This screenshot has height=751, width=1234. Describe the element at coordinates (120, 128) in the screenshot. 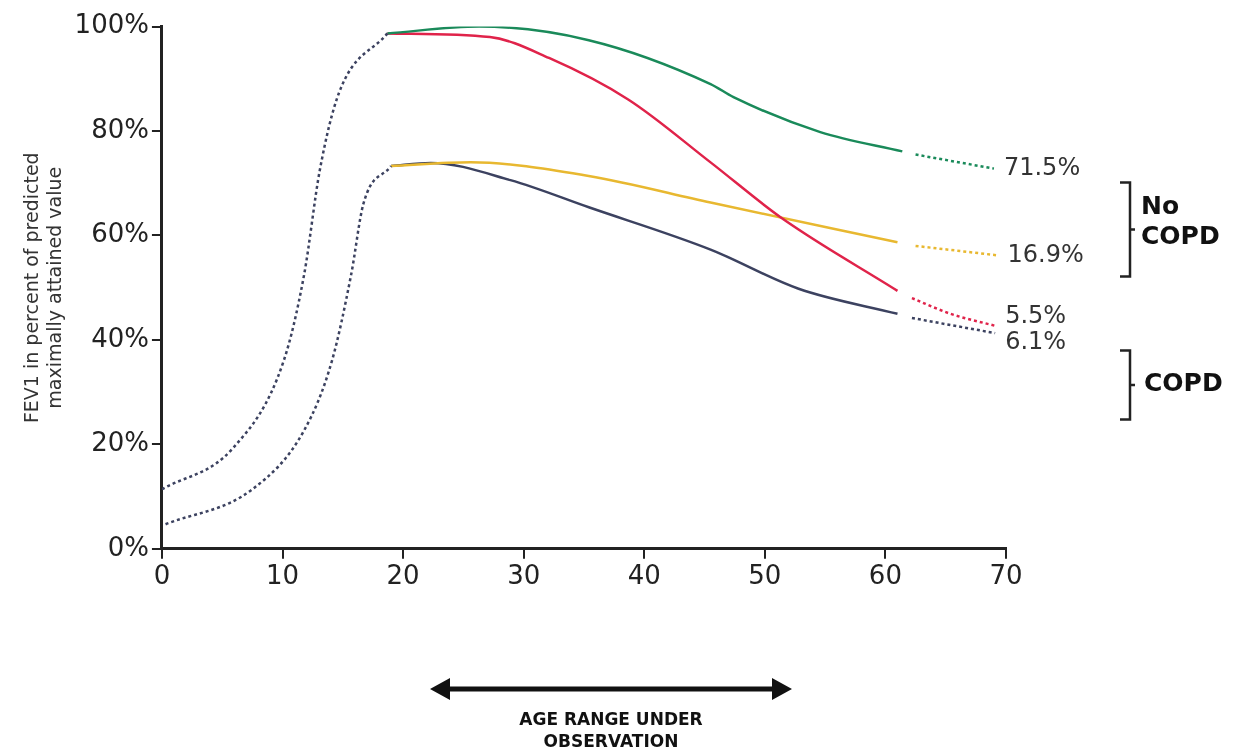

I see `y-tick-label: 80%` at that location.